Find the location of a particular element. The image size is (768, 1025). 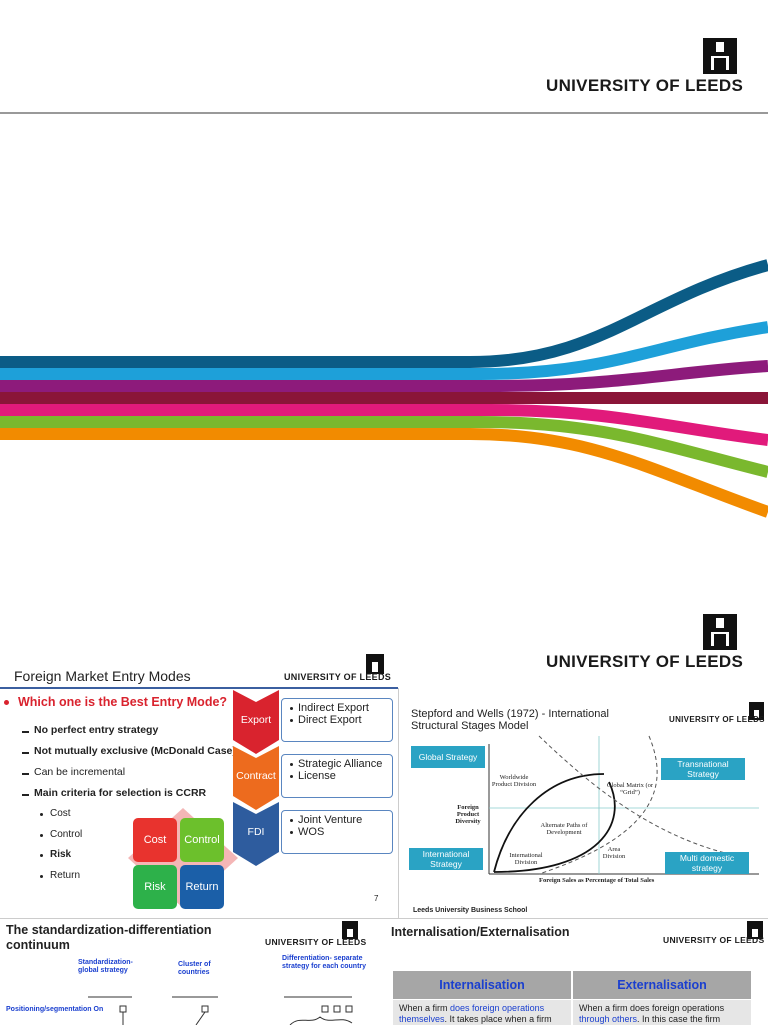

diagram-label: Global Matrix (or “Grid”) is located at coordinates (630, 789).